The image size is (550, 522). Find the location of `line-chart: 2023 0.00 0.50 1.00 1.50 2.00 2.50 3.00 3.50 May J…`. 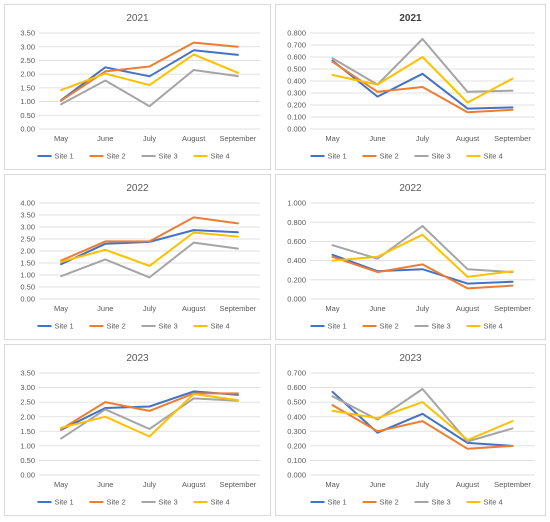

line-chart: 2023 0.00 0.50 1.00 1.50 2.00 2.50 3.00 3.50 May J… is located at coordinates (140, 430).